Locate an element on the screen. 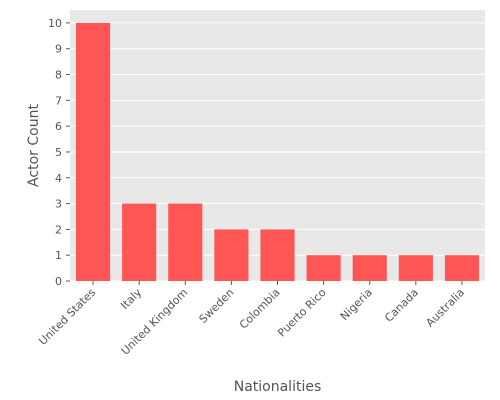  y-axis-title: Actor Count is located at coordinates (34, 145).